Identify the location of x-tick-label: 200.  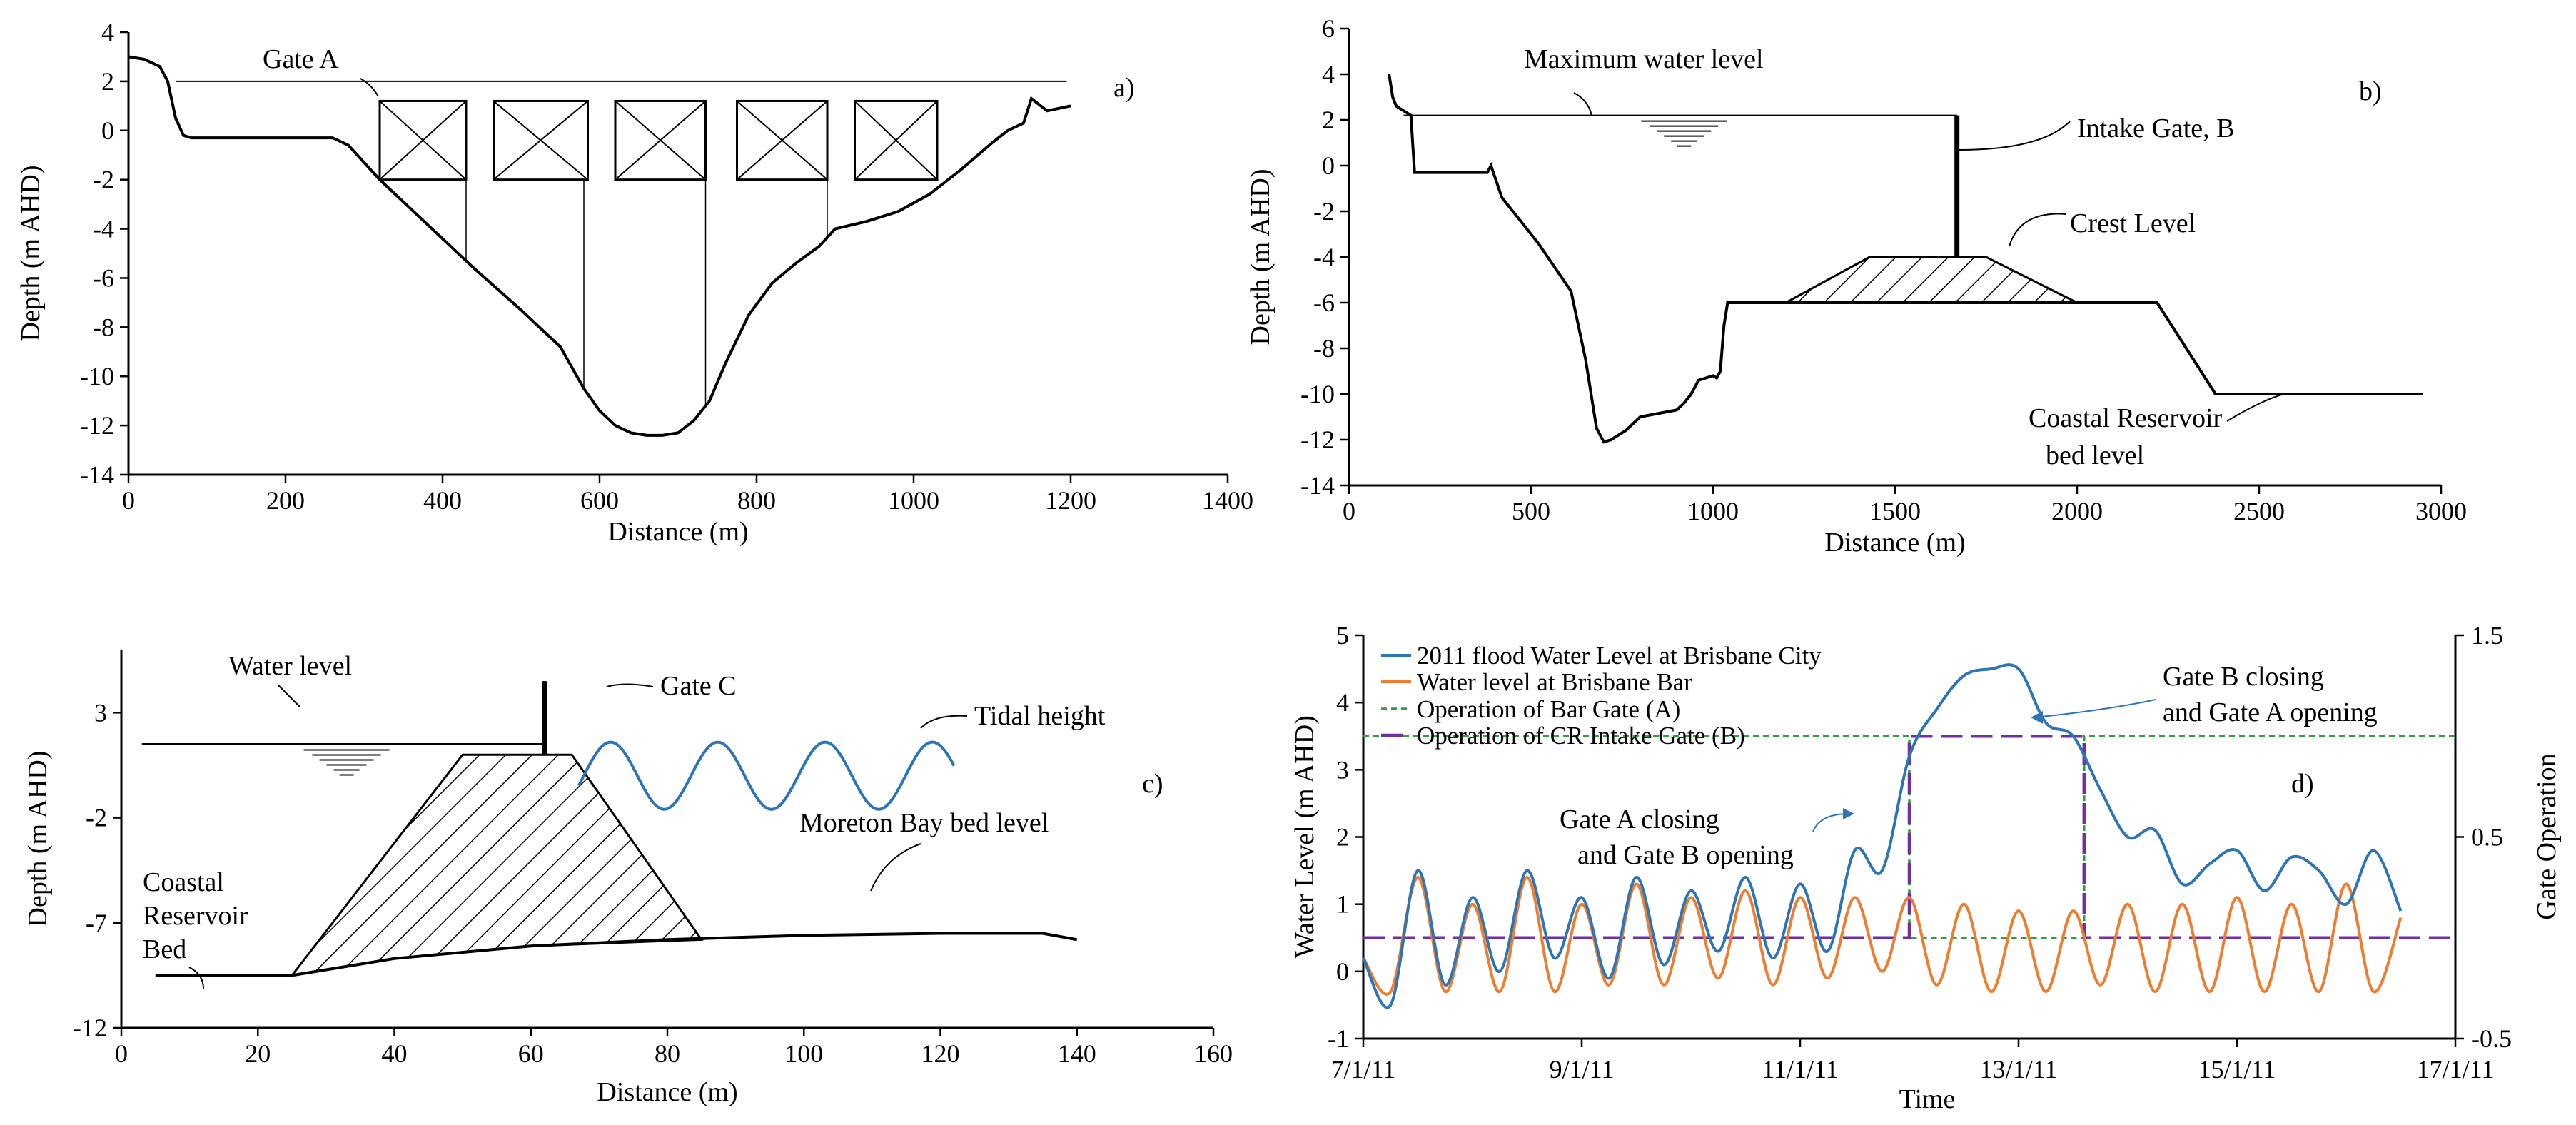
(285, 500).